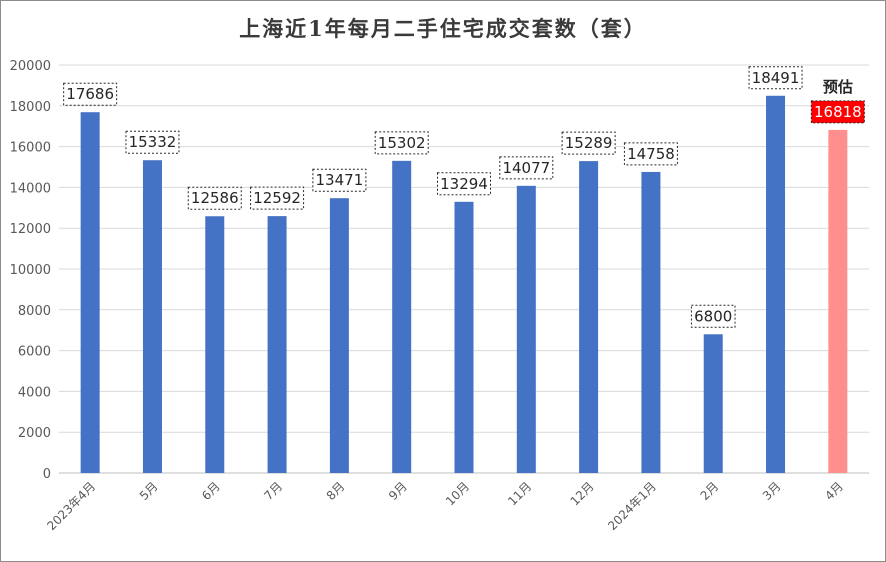 This screenshot has width=886, height=562. What do you see at coordinates (149, 491) in the screenshot?
I see `x-tick-label: 5月` at bounding box center [149, 491].